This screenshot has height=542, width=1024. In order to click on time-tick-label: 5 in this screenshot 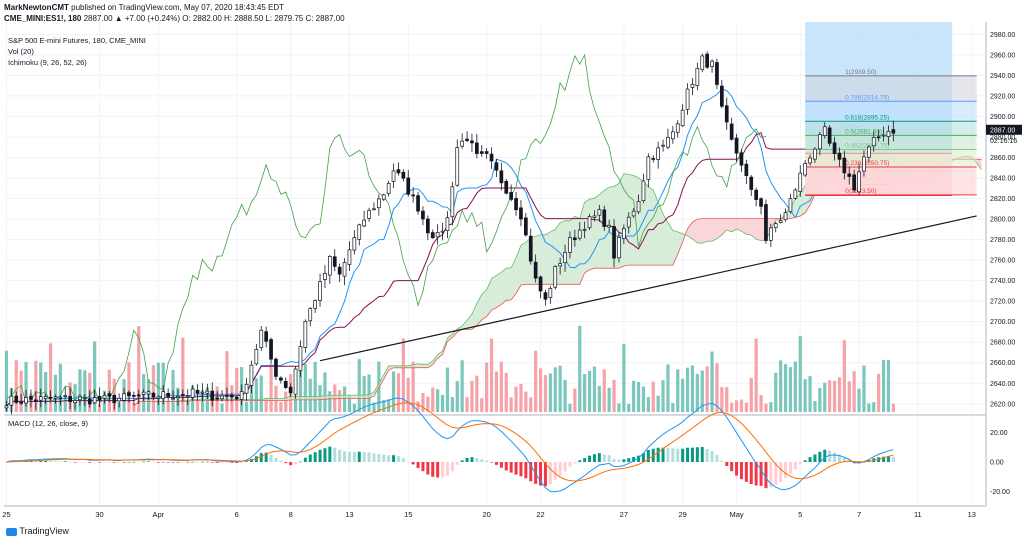, I will do `click(800, 514)`.